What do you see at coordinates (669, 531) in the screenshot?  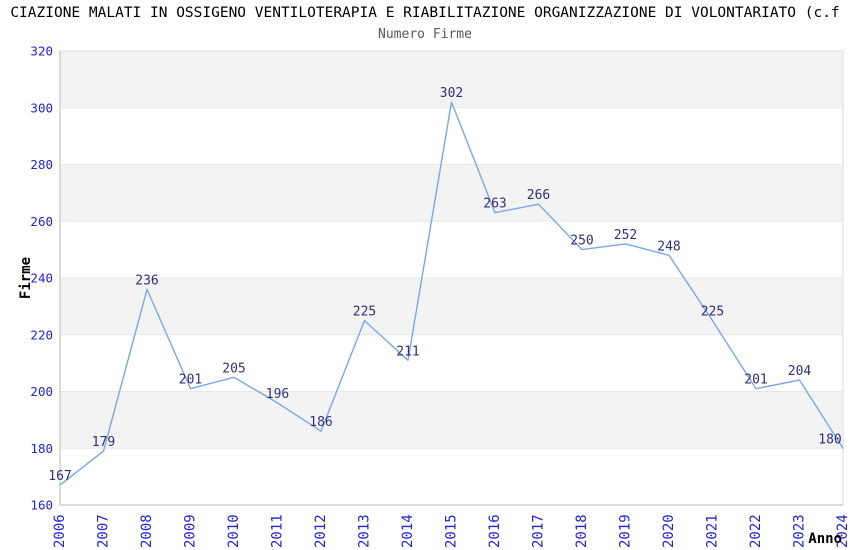 I see `x-tick-label: 2020` at bounding box center [669, 531].